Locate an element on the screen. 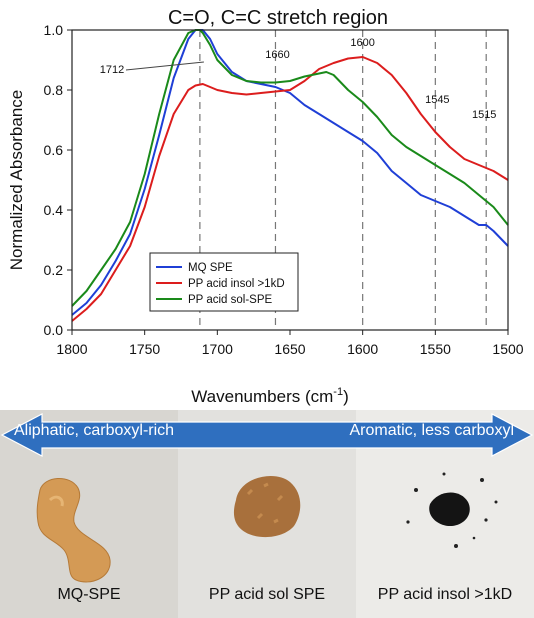 This screenshot has width=534, height=618. double-arrow-shape is located at coordinates (267, 435).